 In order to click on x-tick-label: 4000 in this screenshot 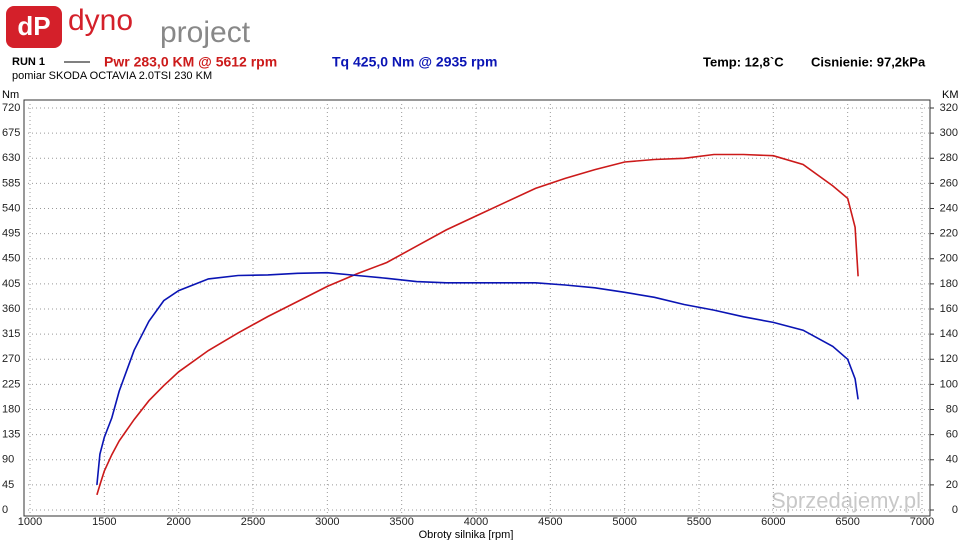, I will do `click(476, 522)`.